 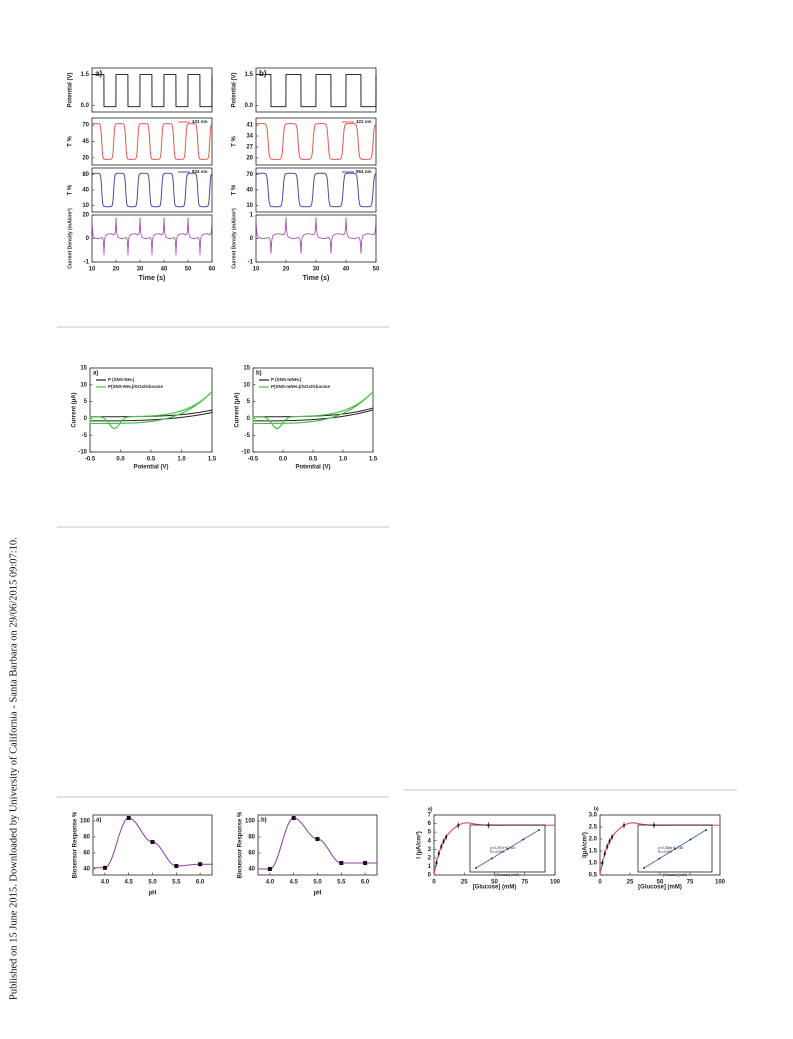 What do you see at coordinates (318, 894) in the screenshot?
I see `x-axis-label: pH` at bounding box center [318, 894].